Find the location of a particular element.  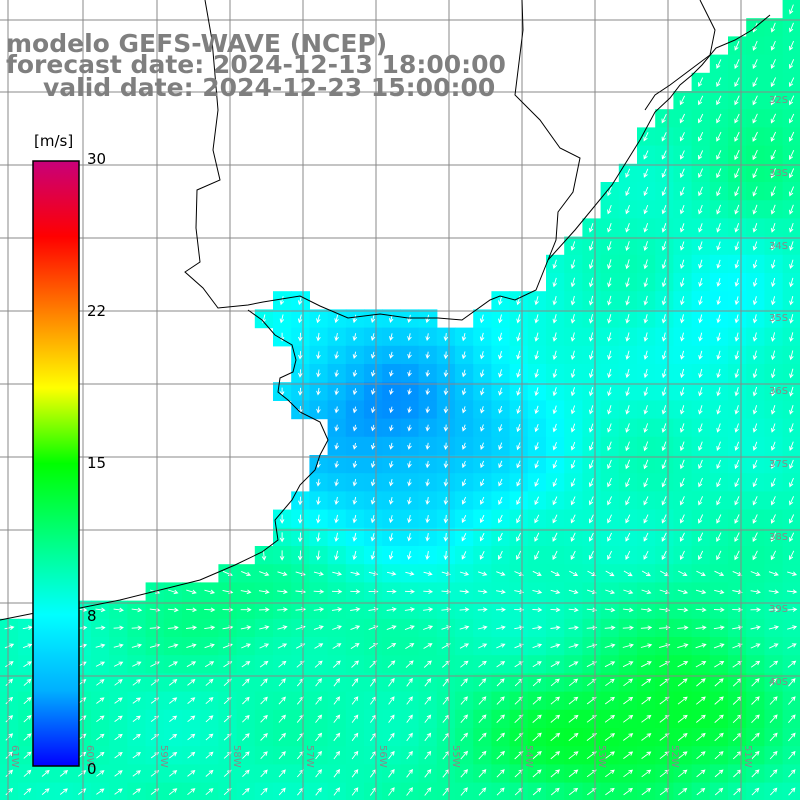

coastline-south is located at coordinates (659, 137).